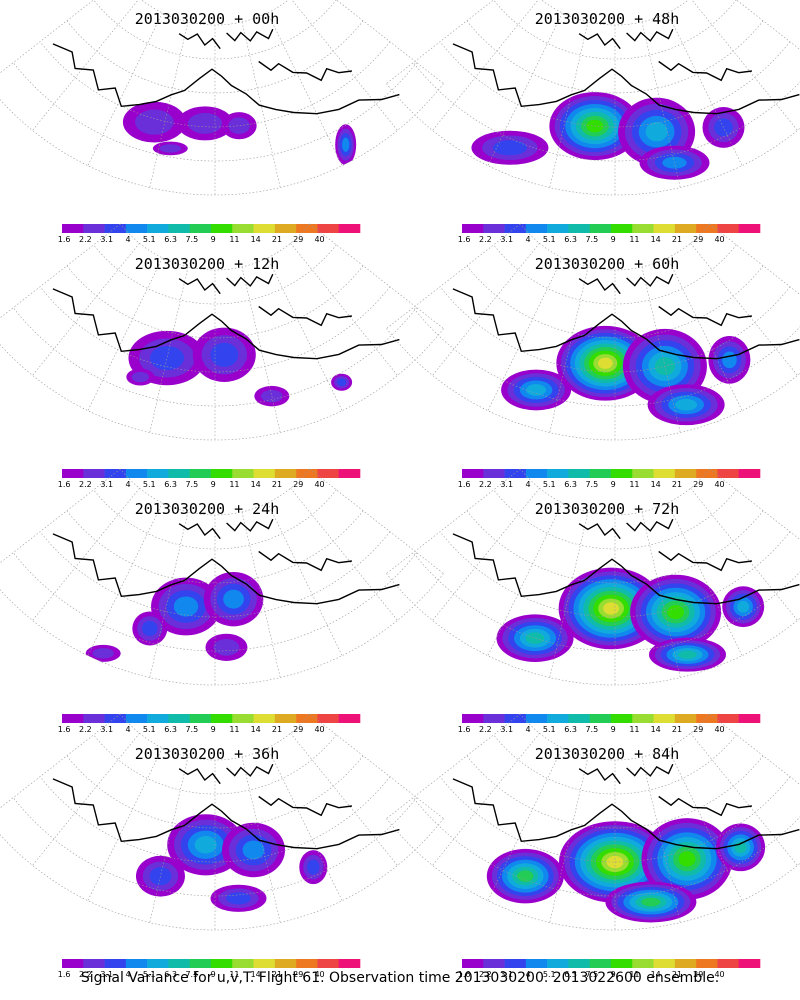 This screenshot has width=800, height=1000. I want to click on map-sector, so click(239, 133).